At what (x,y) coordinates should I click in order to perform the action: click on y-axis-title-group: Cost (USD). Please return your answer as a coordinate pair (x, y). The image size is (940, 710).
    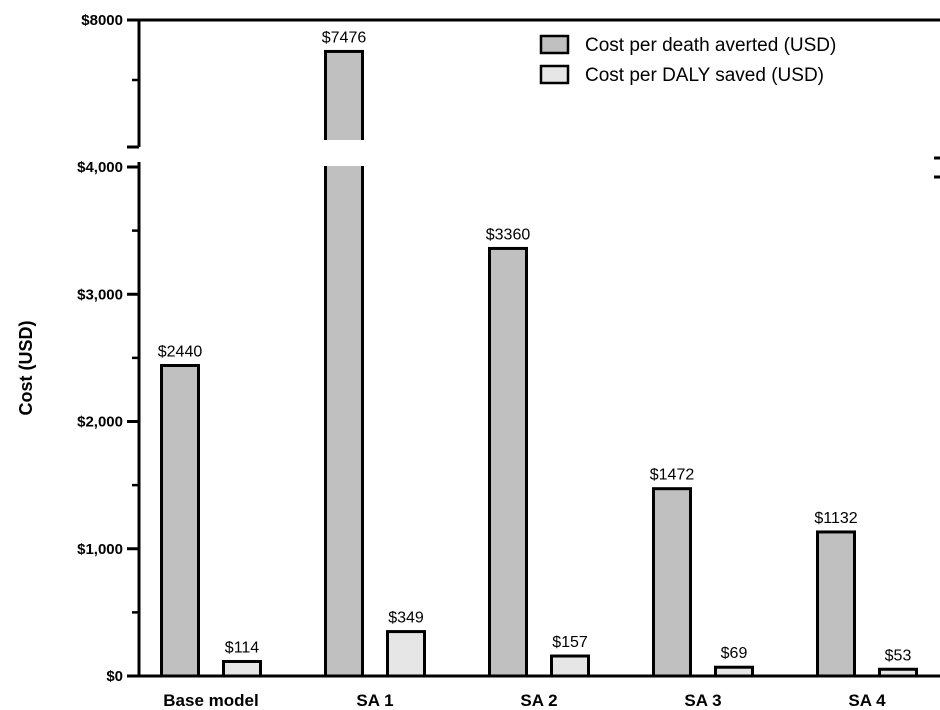
    Looking at the image, I should click on (26, 368).